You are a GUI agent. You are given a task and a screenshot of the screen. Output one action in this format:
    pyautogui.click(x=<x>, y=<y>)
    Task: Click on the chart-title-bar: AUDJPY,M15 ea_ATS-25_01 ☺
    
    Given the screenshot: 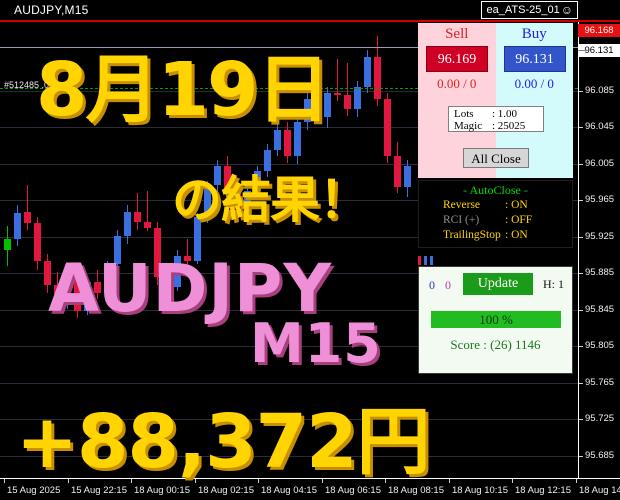 What is the action you would take?
    pyautogui.click(x=310, y=11)
    